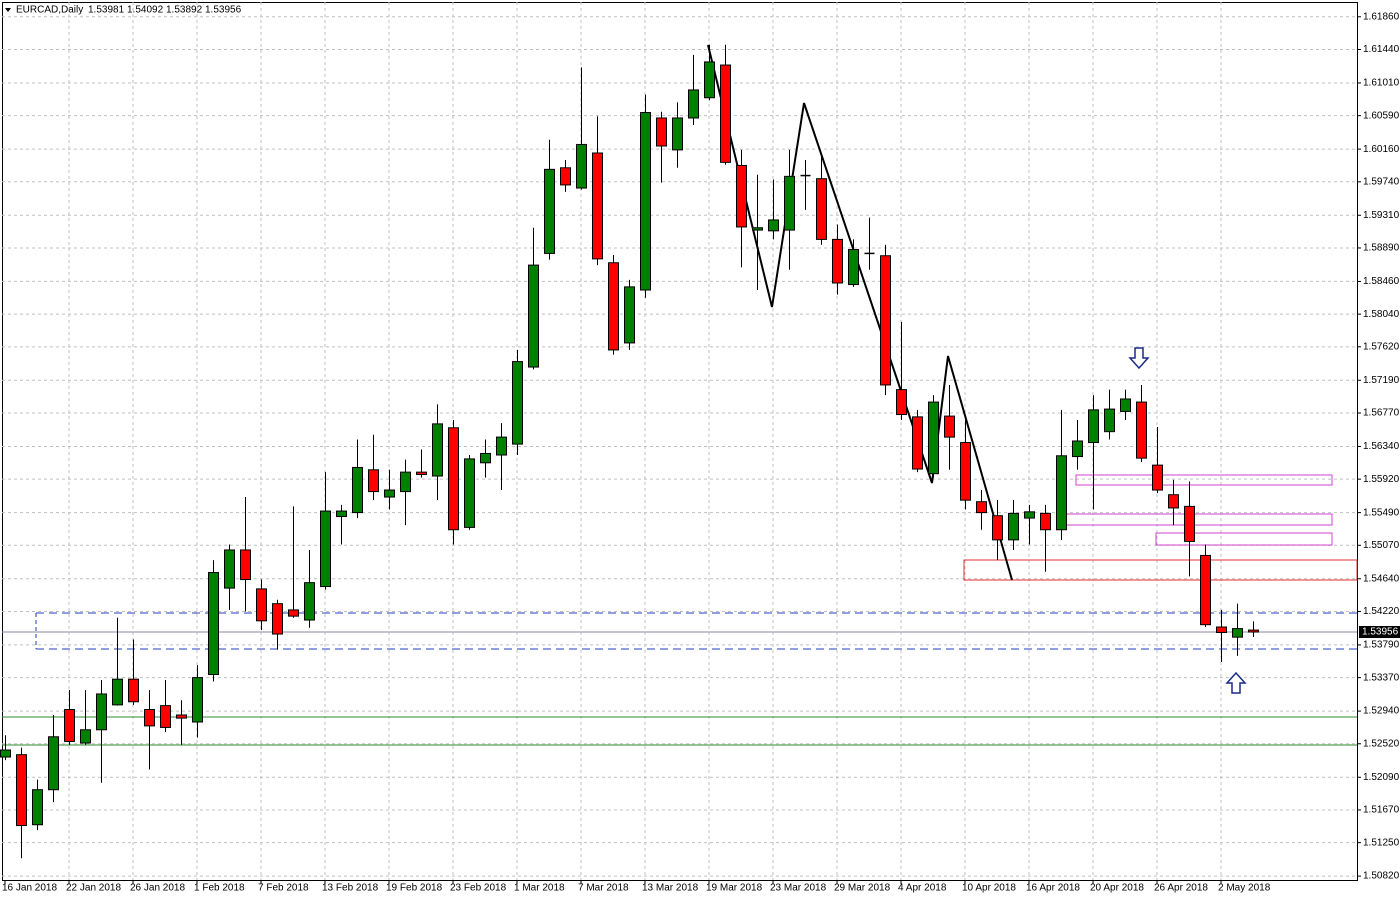  Describe the element at coordinates (1139, 358) in the screenshot. I see `down-arrow` at that location.